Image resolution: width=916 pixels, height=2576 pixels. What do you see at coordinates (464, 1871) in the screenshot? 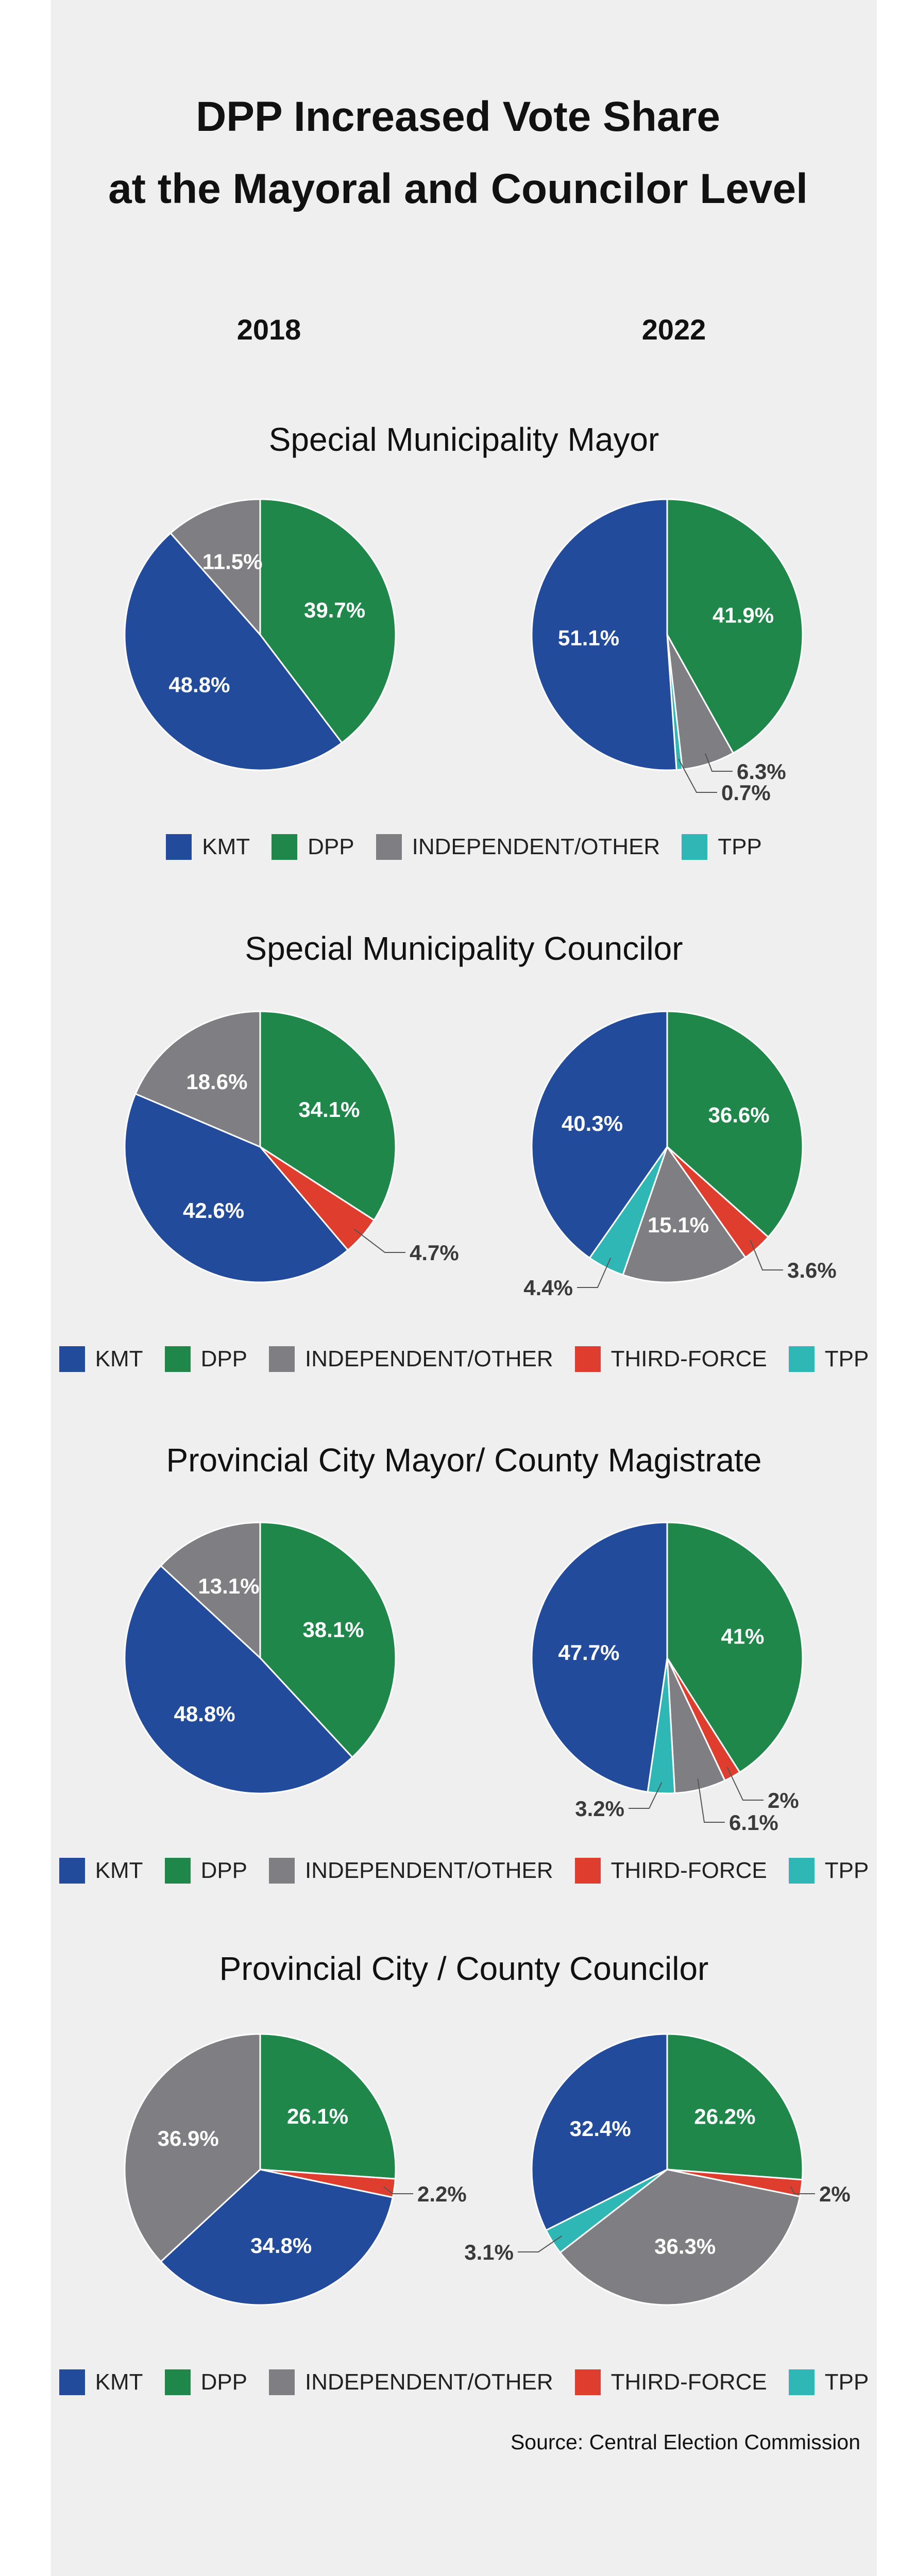
I see `legend-provincial-city-mayor: KMT DPP INDEPENDENT/OTHER THIRD-FORCE TPP` at bounding box center [464, 1871].